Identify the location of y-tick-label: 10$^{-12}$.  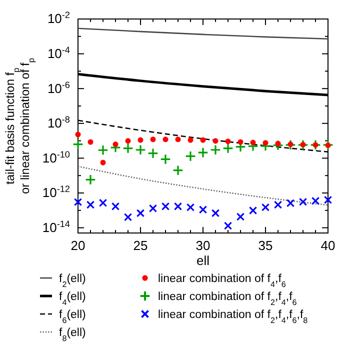
(56, 192).